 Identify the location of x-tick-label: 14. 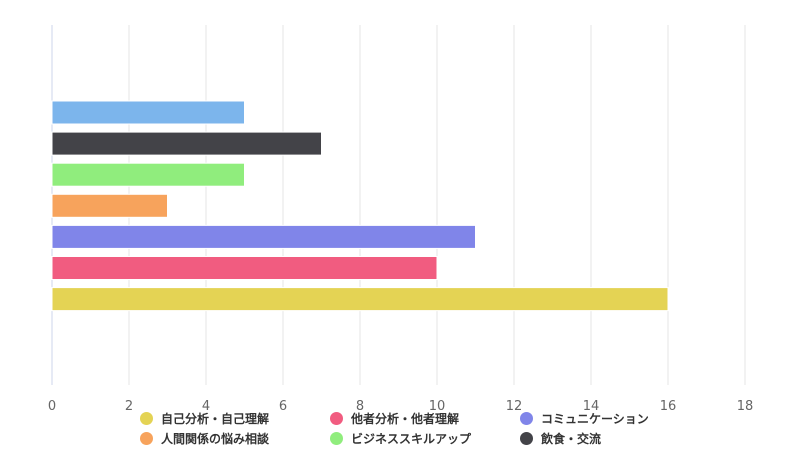
(591, 406).